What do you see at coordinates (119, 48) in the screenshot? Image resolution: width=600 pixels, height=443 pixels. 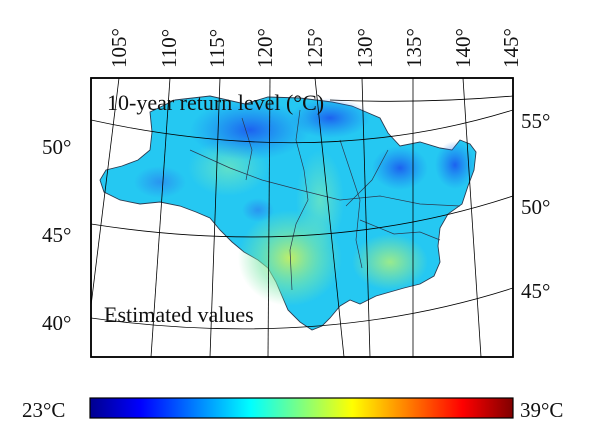 I see `lon-tick-105: 105°` at bounding box center [119, 48].